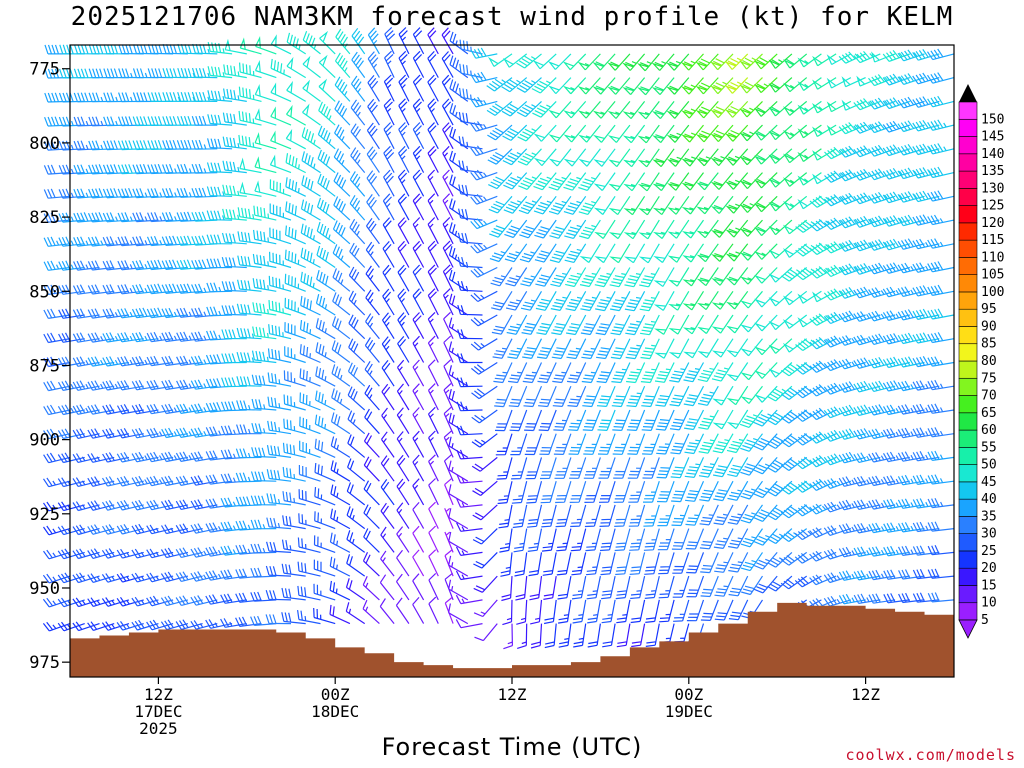 This screenshot has height=768, width=1024. Describe the element at coordinates (992, 188) in the screenshot. I see `colorbar-label: 130` at that location.